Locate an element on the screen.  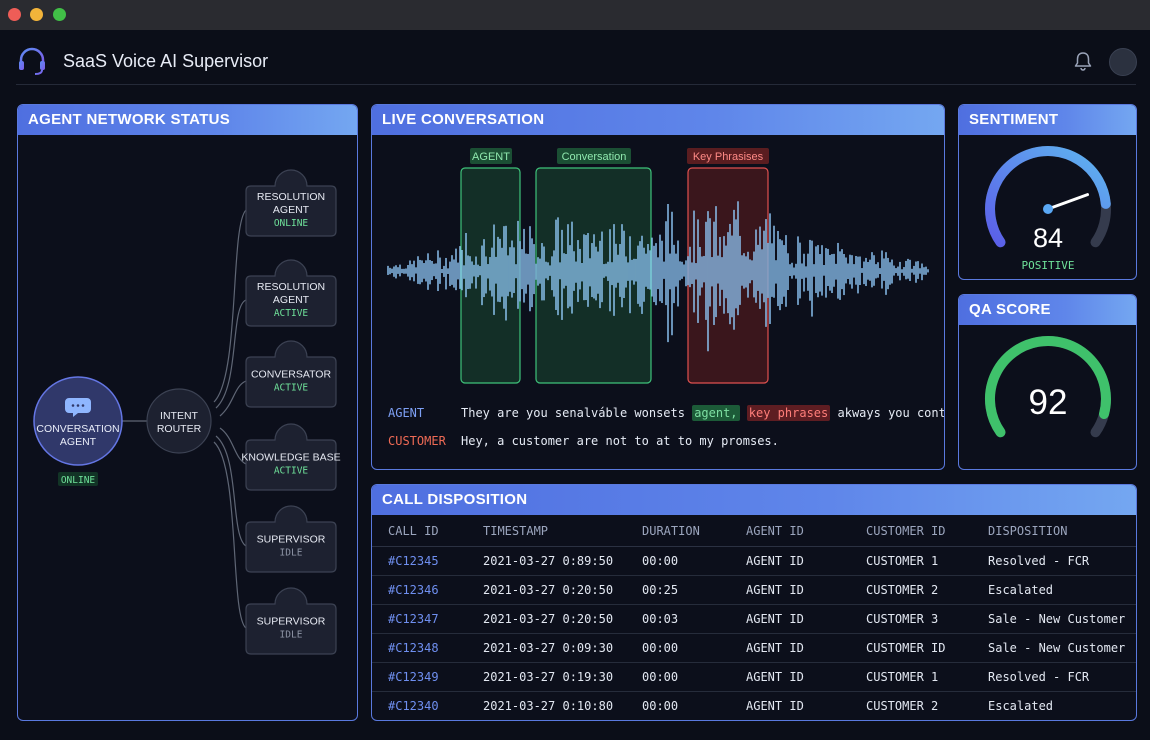
column-header: DURATION is located at coordinates (678, 531).